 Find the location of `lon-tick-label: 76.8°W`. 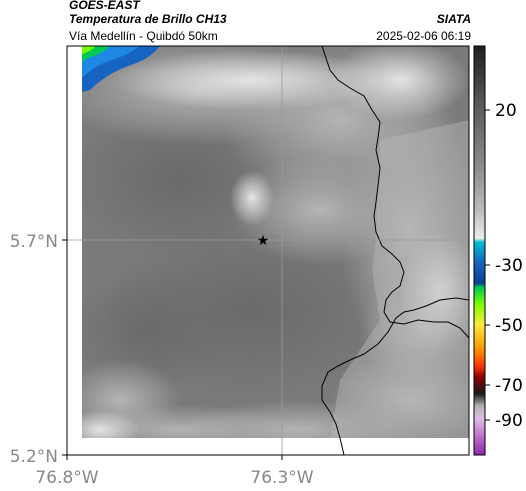

lon-tick-label: 76.8°W is located at coordinates (66, 478).